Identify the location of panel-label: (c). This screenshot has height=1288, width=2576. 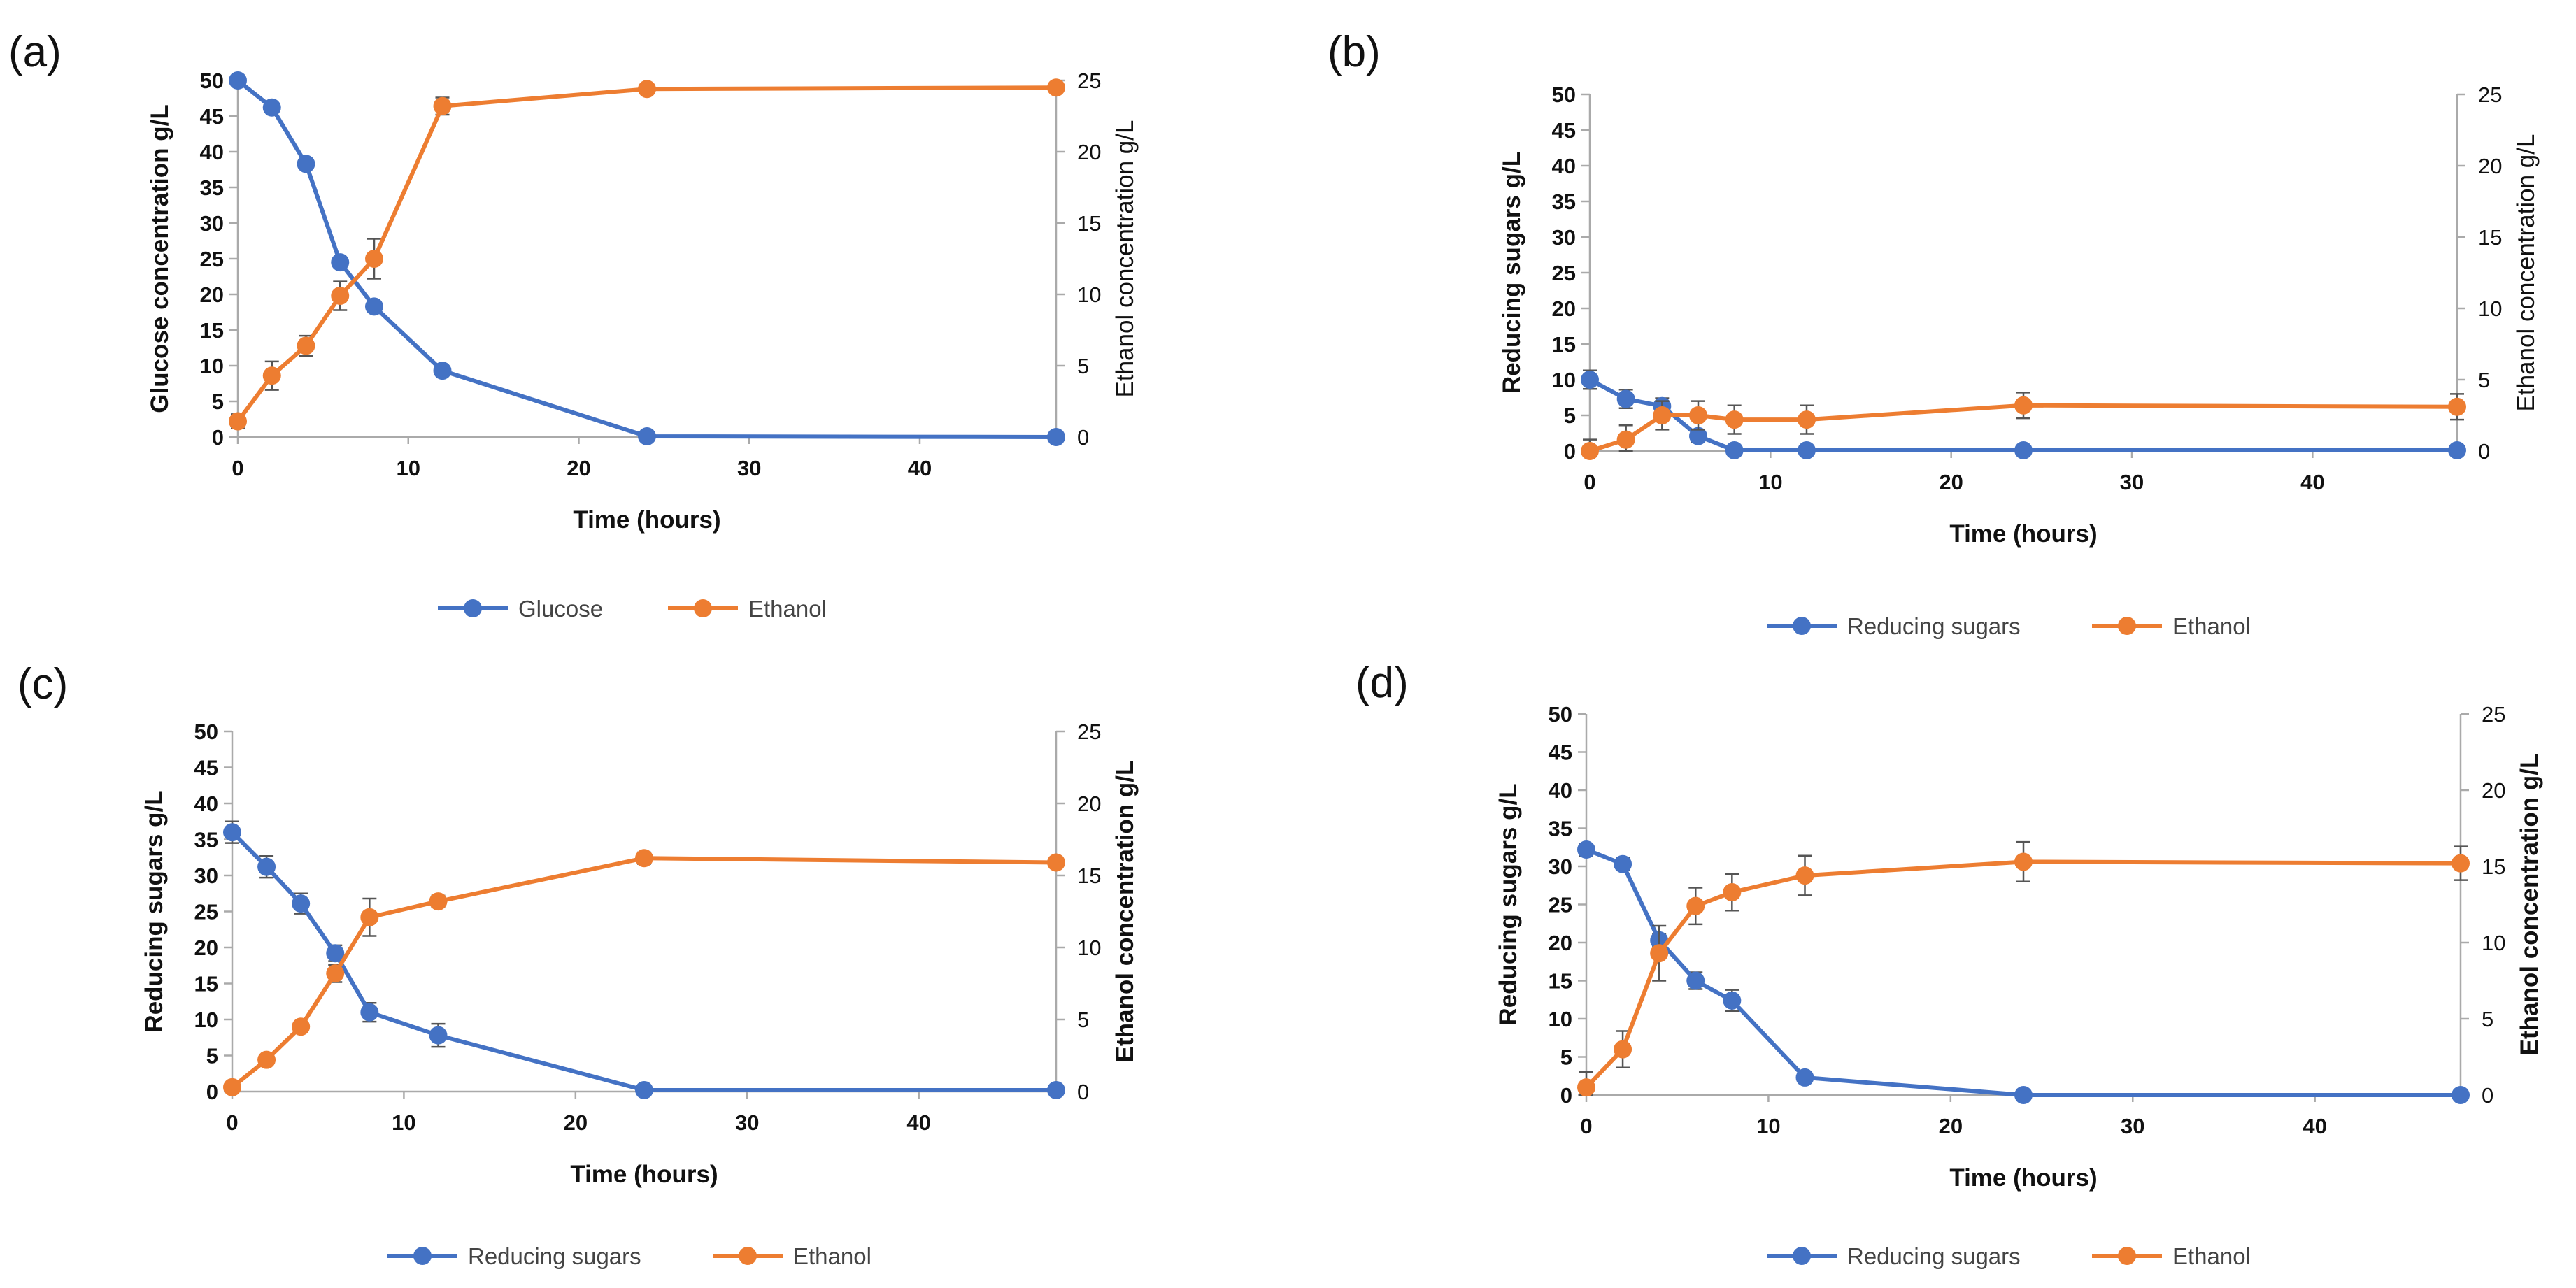
(42, 684).